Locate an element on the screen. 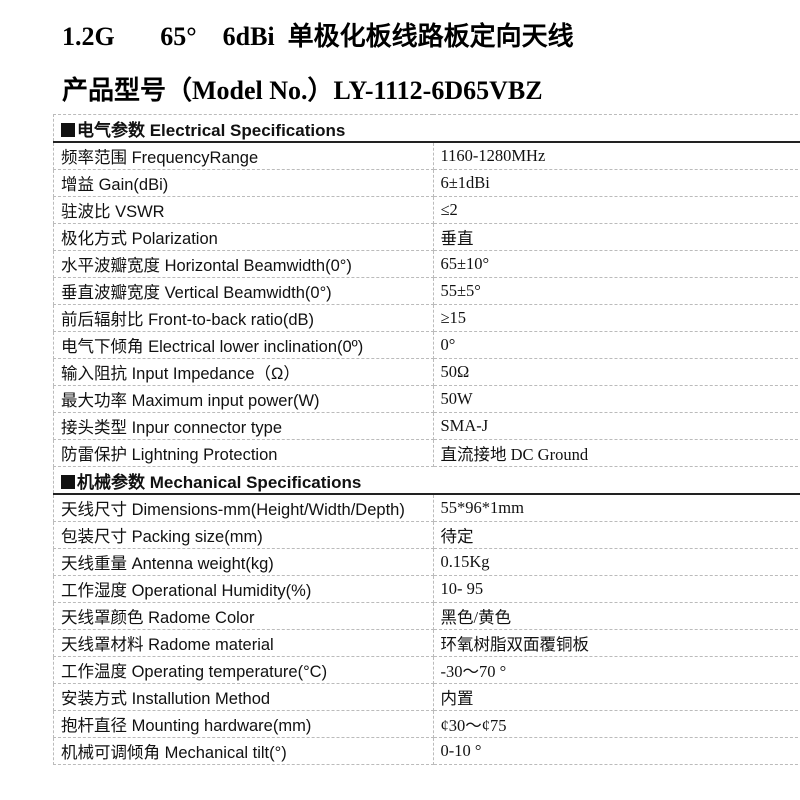  spec-value: 直流接地 DC Ground is located at coordinates (616, 453).